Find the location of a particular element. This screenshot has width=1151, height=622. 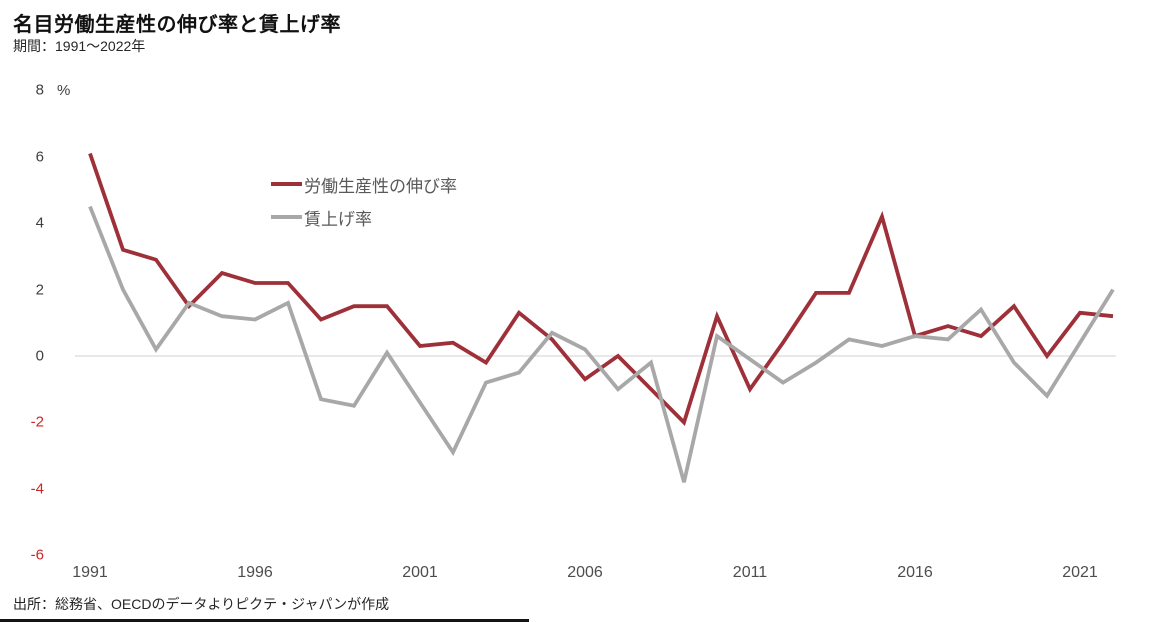

legend-row-wage: 賃上げ率 is located at coordinates (364, 217).